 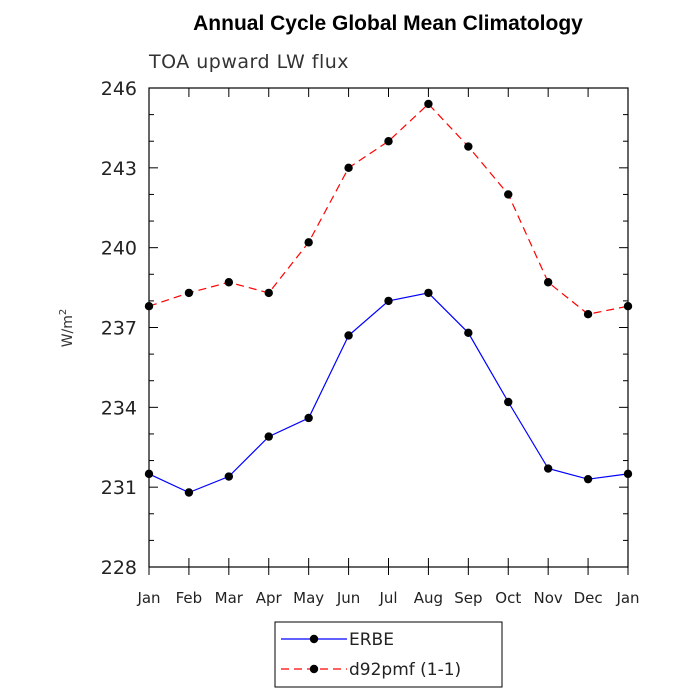 I want to click on x-tick-label: Apr, so click(x=269, y=598).